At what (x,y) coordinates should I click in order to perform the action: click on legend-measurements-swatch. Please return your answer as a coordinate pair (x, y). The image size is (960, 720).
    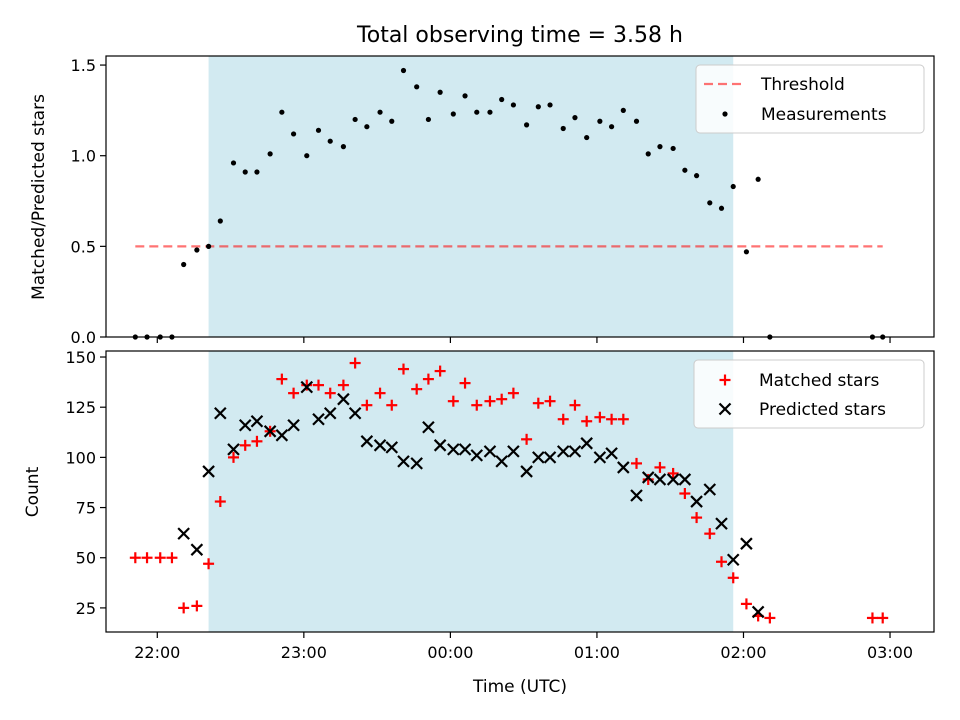
    Looking at the image, I should click on (725, 114).